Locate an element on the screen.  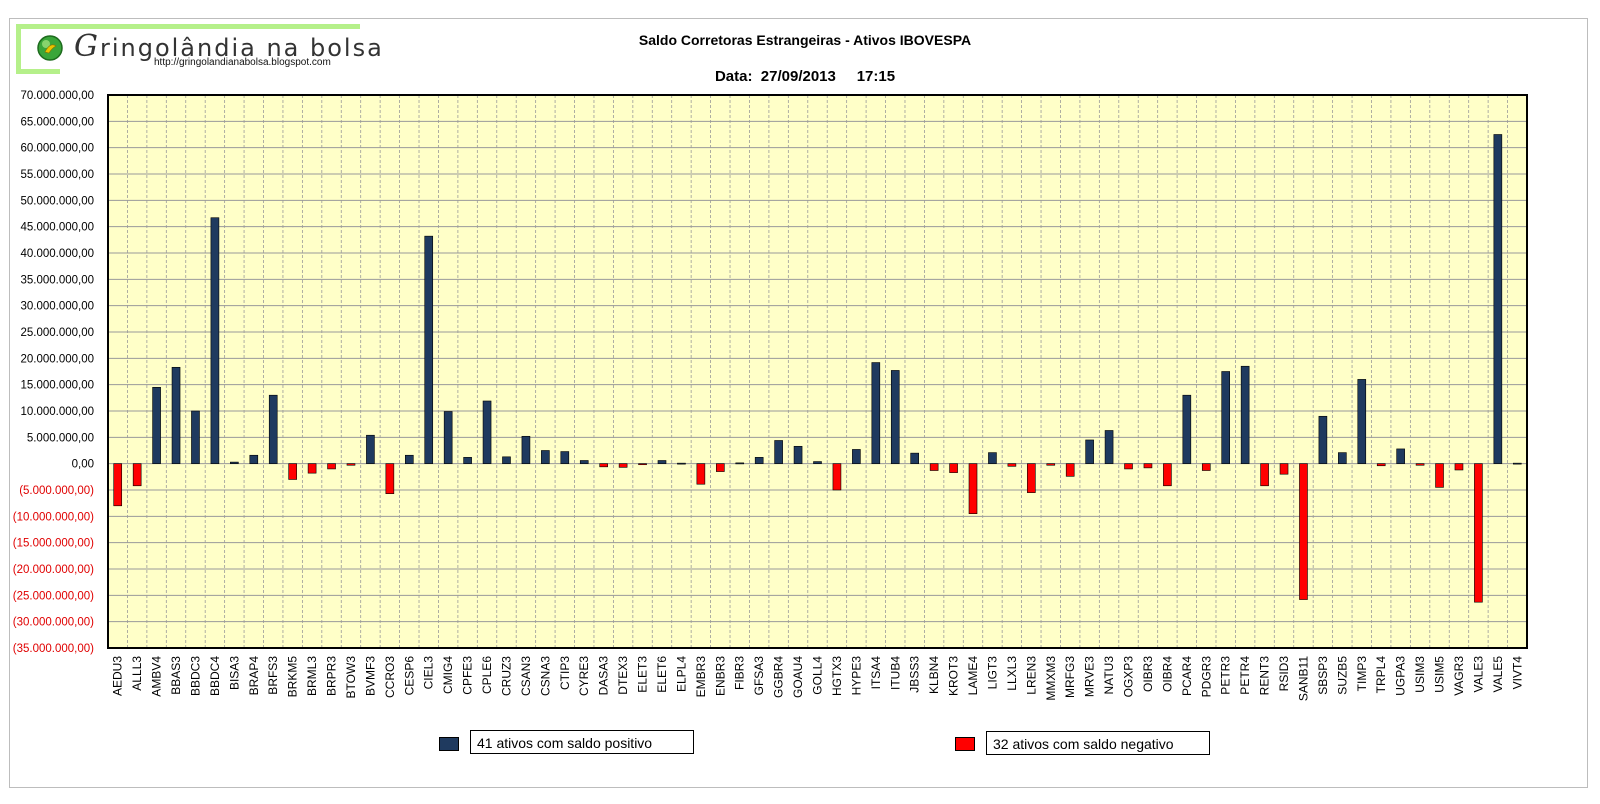
x-tick-label: LAME4 is located at coordinates (973, 676).